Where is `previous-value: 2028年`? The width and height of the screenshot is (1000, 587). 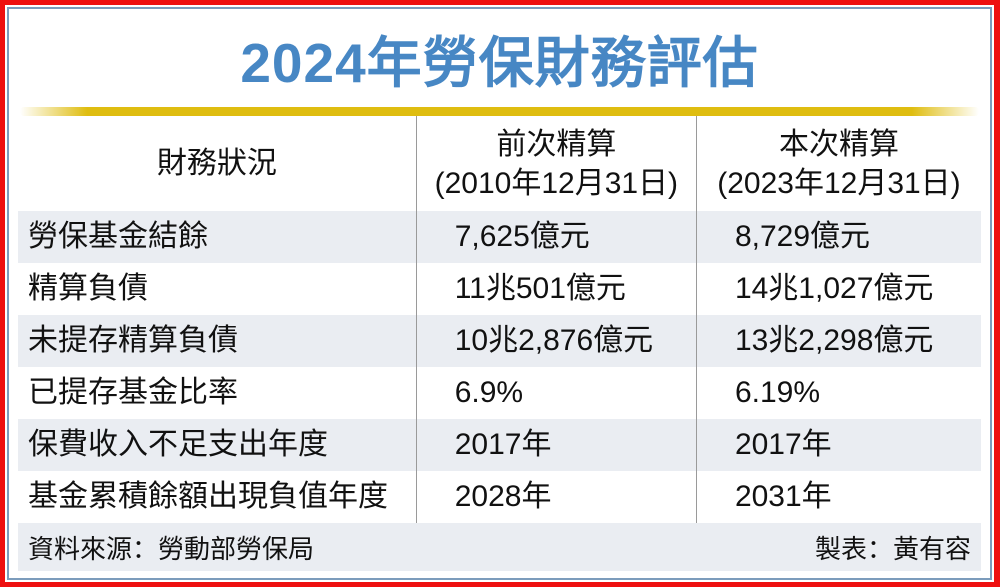 previous-value: 2028年 is located at coordinates (555, 497).